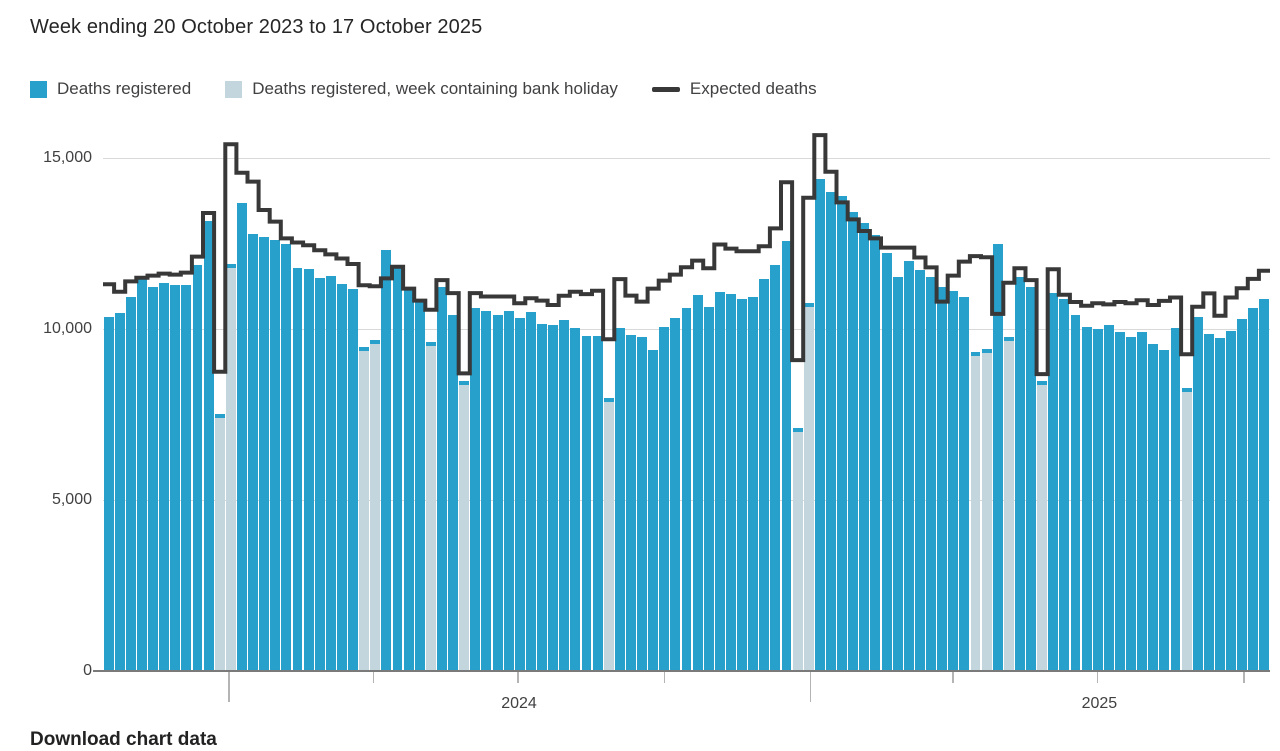  I want to click on download-chart-data-heading: Download chart data, so click(123, 739).